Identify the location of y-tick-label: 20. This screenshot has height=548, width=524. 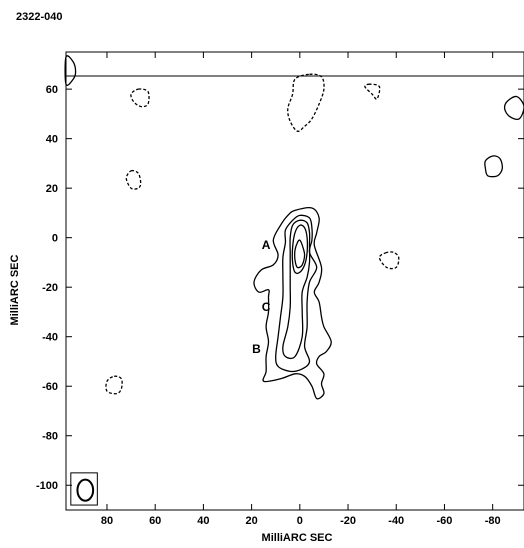
(52, 189).